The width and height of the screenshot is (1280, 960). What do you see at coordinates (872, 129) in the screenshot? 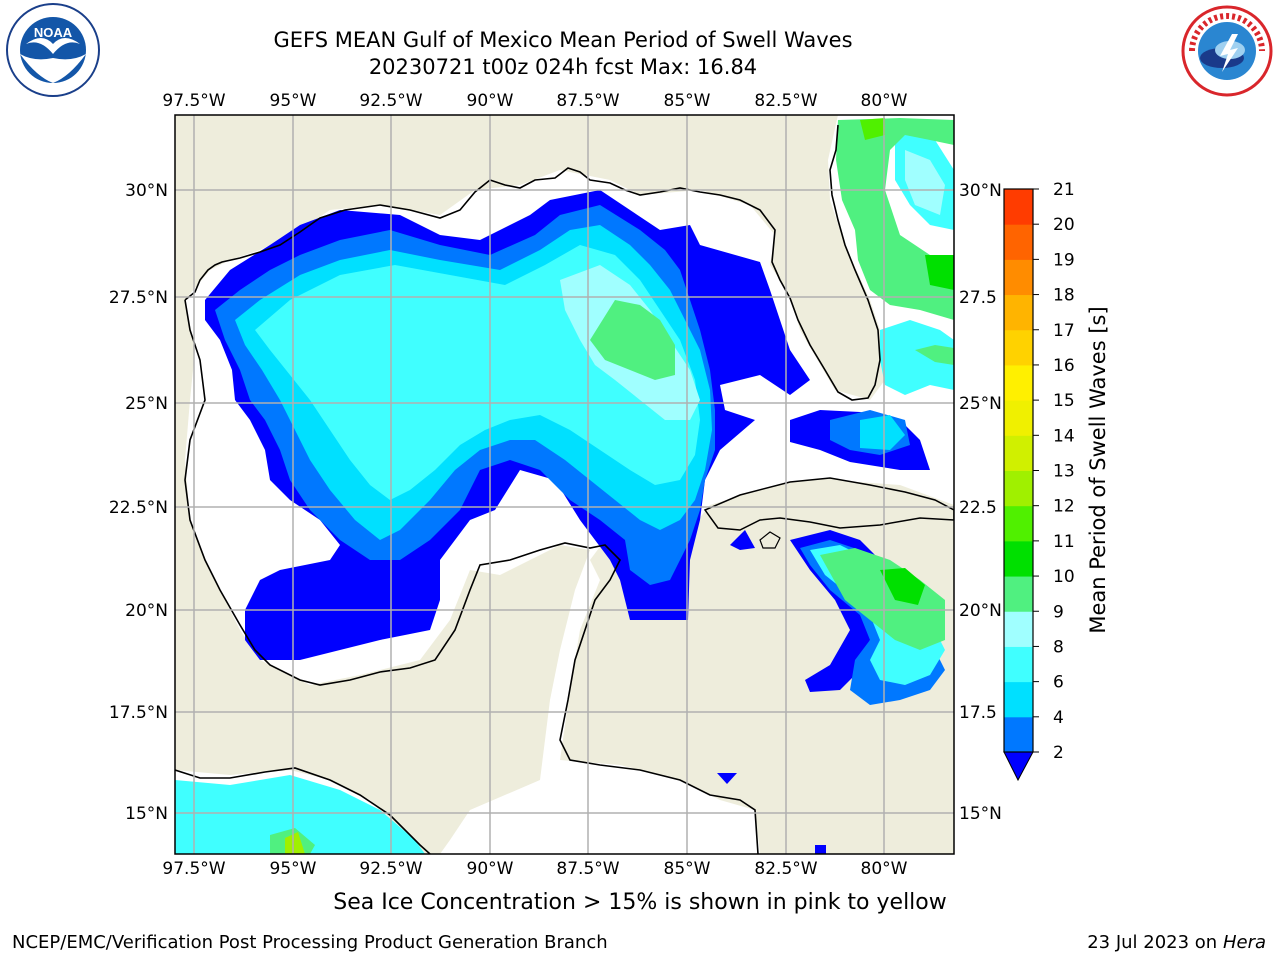
I see `contour-11-12s-fl` at bounding box center [872, 129].